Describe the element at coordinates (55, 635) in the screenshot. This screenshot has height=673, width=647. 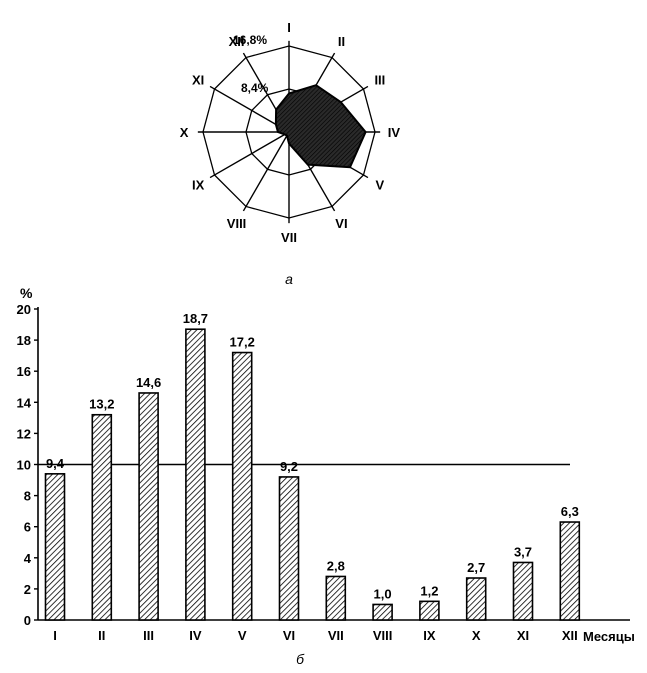
I see `x-tick-label: I` at that location.